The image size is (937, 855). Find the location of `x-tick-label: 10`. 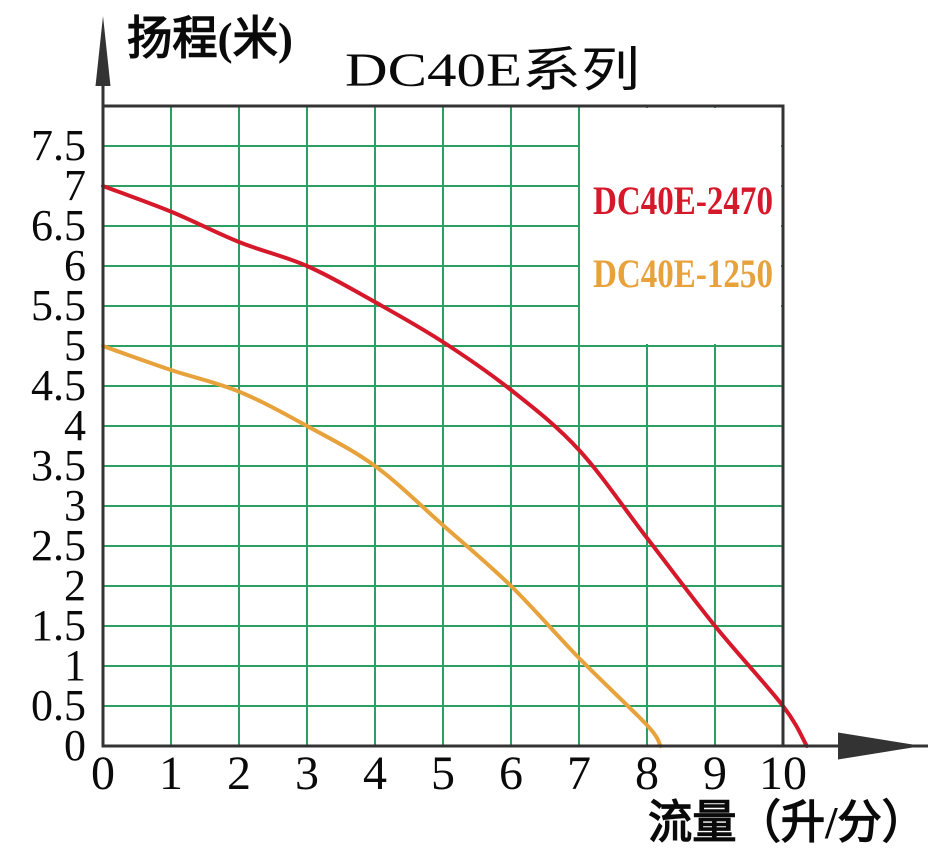

x-tick-label: 10 is located at coordinates (783, 773).